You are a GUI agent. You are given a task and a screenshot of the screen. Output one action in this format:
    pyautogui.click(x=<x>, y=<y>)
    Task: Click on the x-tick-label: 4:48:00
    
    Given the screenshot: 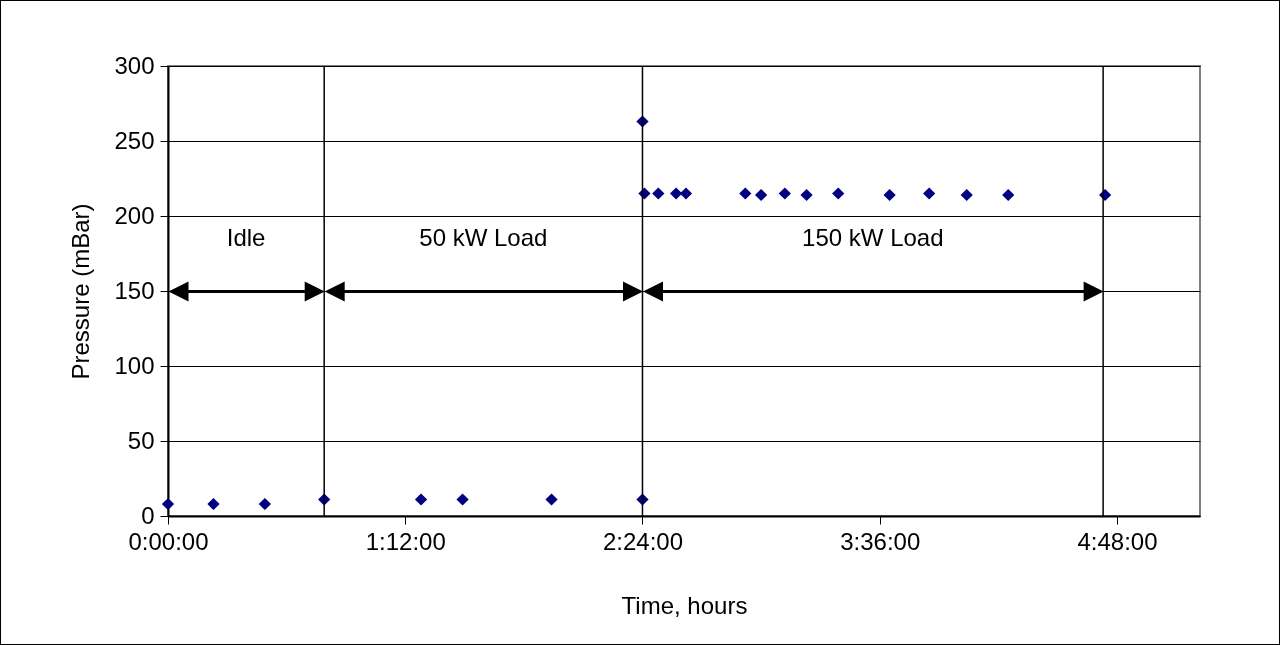 What is the action you would take?
    pyautogui.click(x=1117, y=541)
    